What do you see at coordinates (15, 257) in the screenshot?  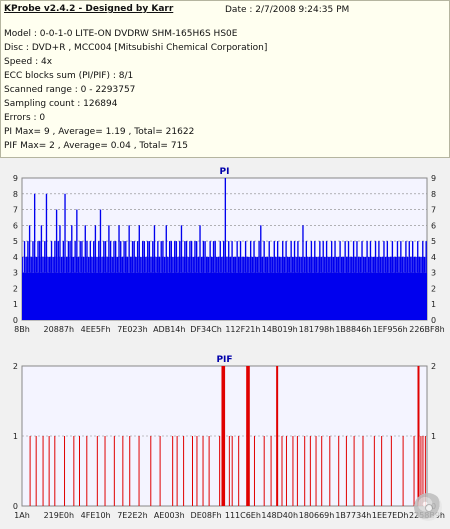 I see `y-tick-left: 4` at bounding box center [15, 257].